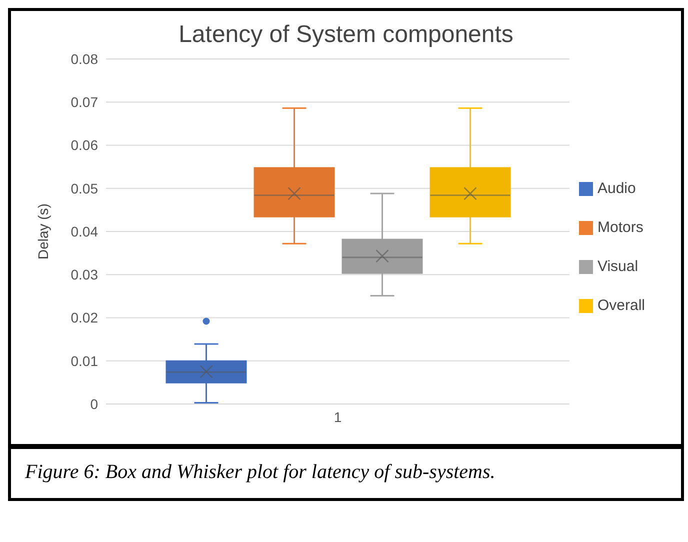 The height and width of the screenshot is (542, 688). I want to click on y-tick-label: 0.06, so click(84, 145).